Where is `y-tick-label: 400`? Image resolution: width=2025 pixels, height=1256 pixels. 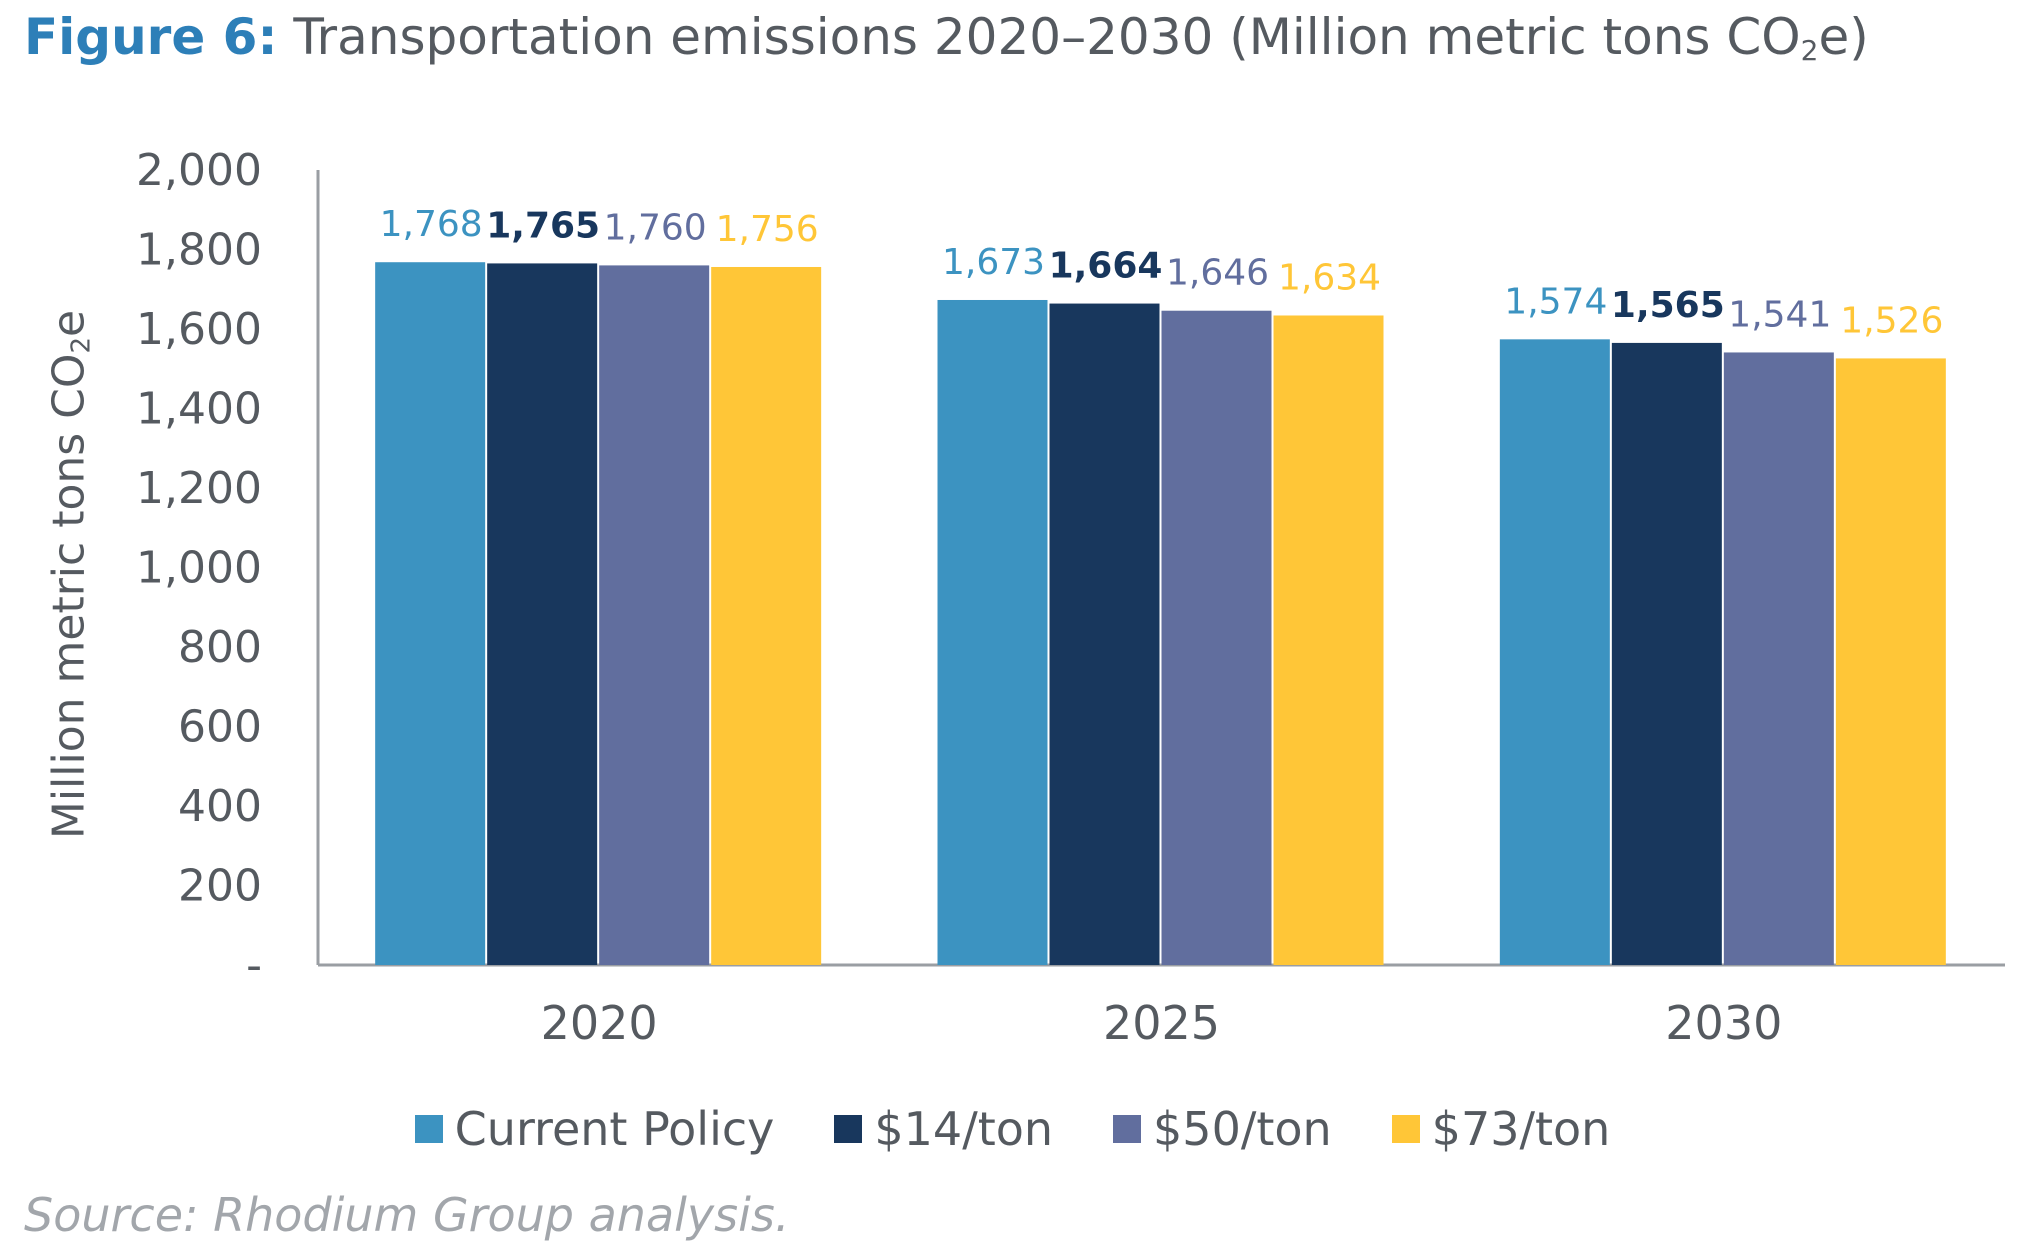
y-tick-label: 400 is located at coordinates (220, 806).